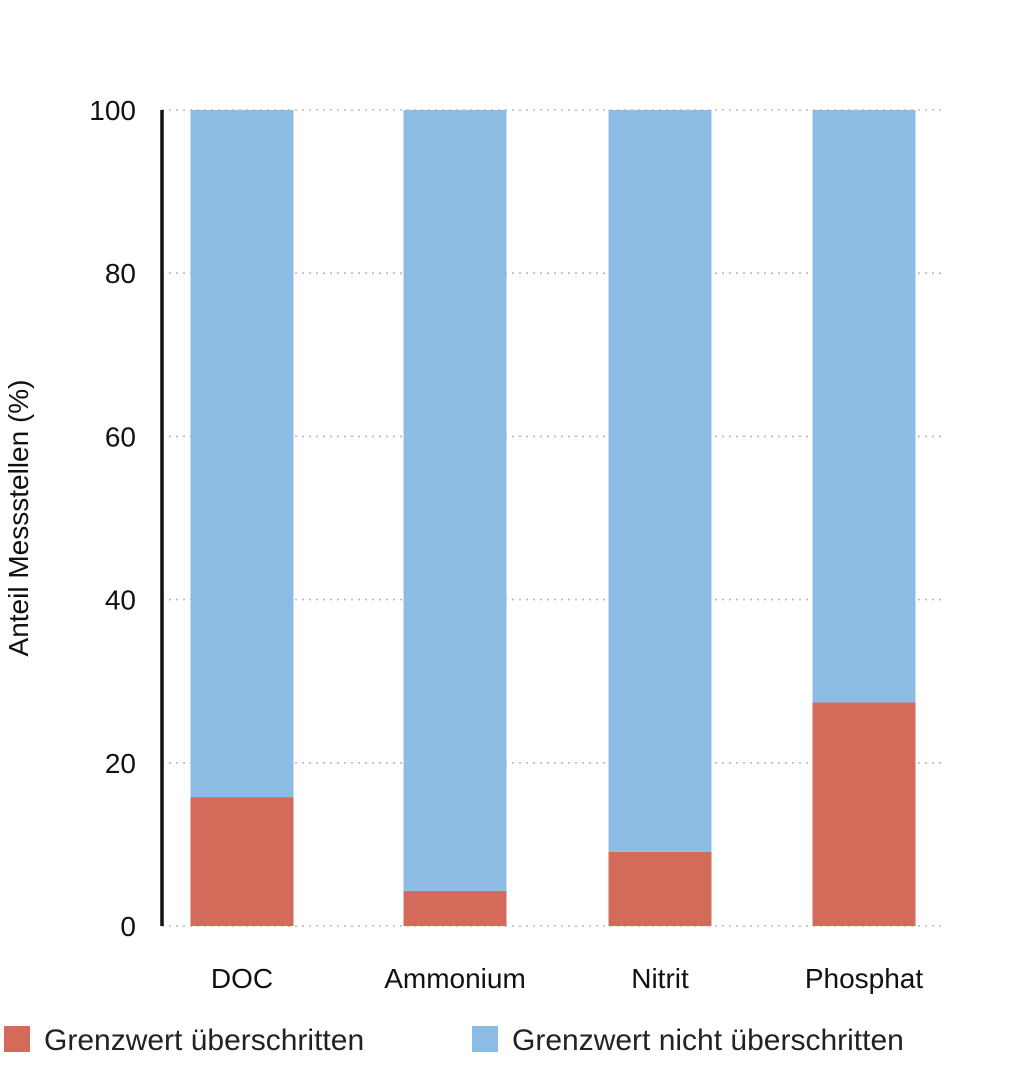  Describe the element at coordinates (18, 518) in the screenshot. I see `y-axis-title: Anteil Messstellen (%)` at that location.